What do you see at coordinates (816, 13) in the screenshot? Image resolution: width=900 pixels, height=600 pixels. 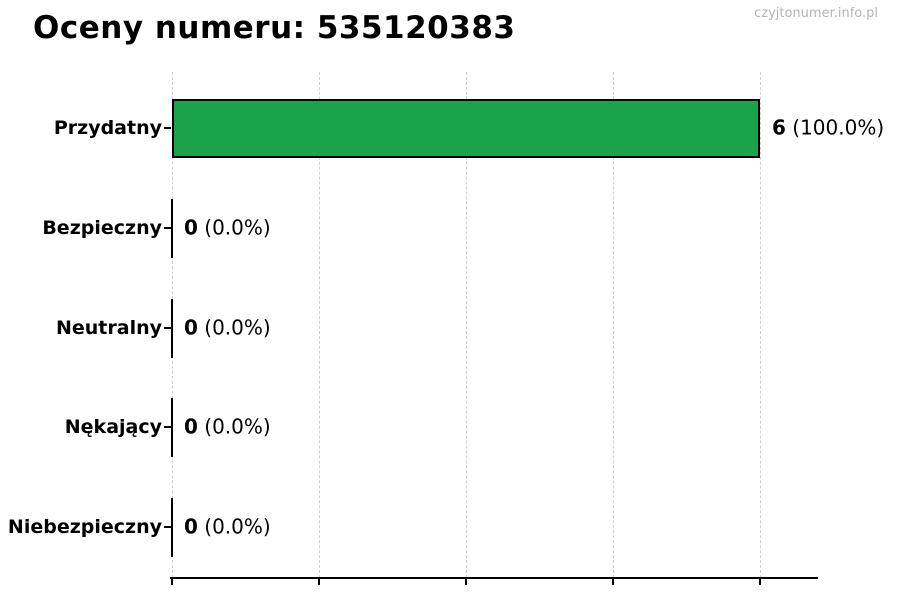 I see `watermark: czyjtonumer.info.pl` at bounding box center [816, 13].